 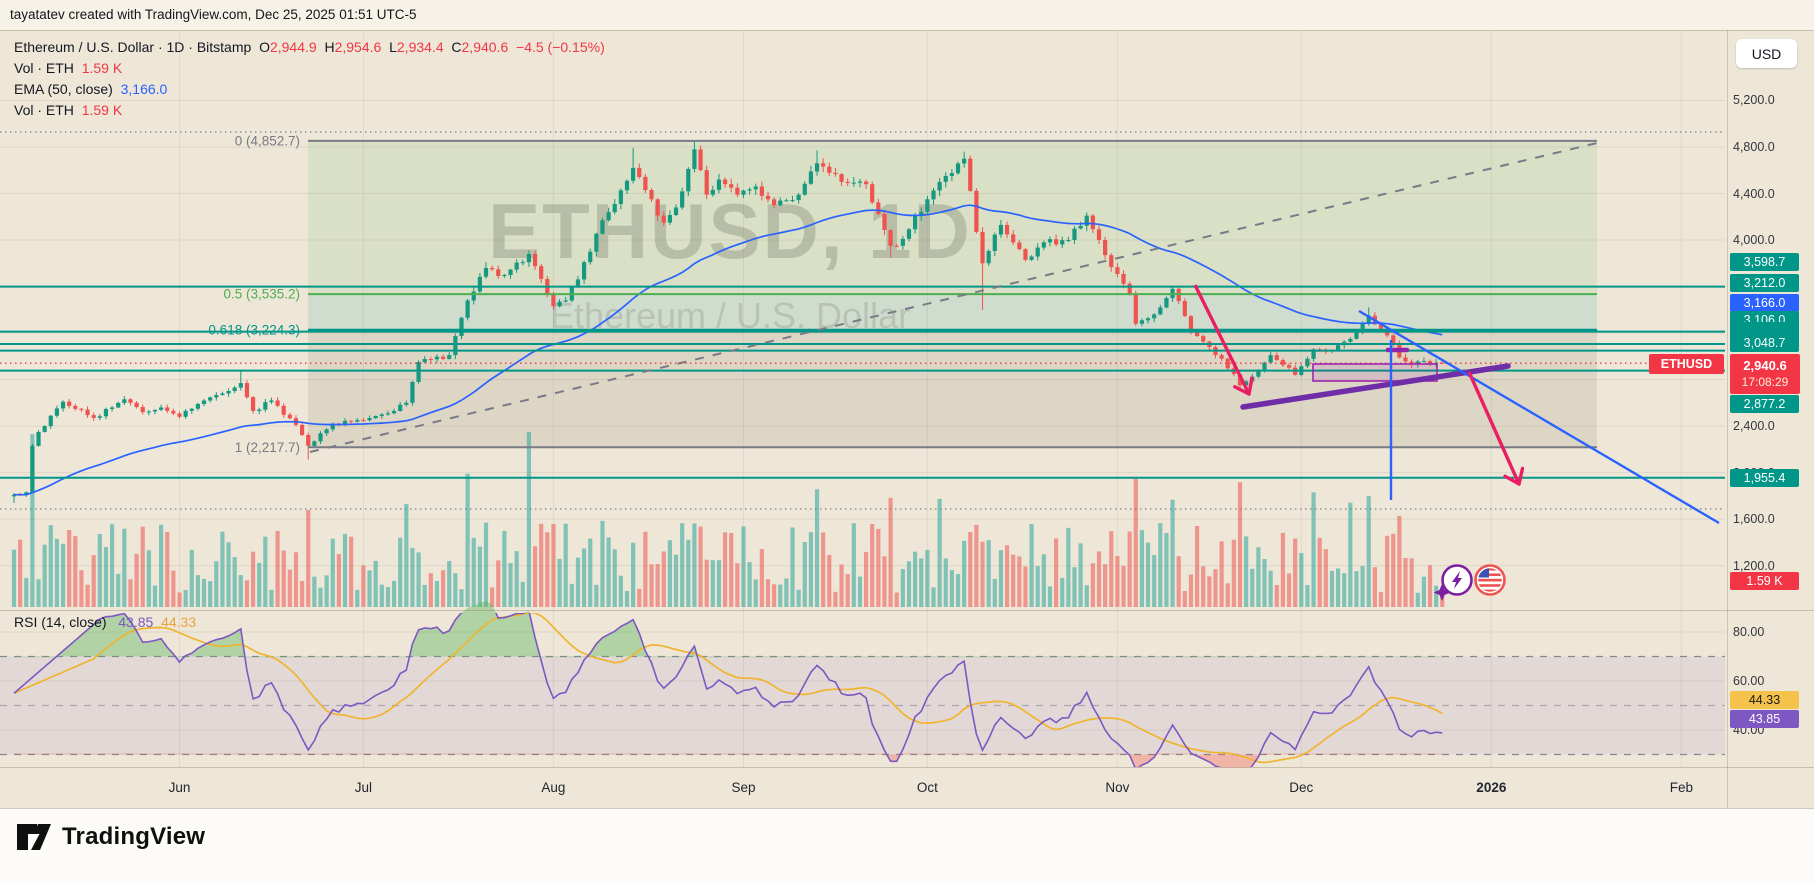 I want to click on legend-volume-row-1: Vol · ETH 1.59 K, so click(x=309, y=68).